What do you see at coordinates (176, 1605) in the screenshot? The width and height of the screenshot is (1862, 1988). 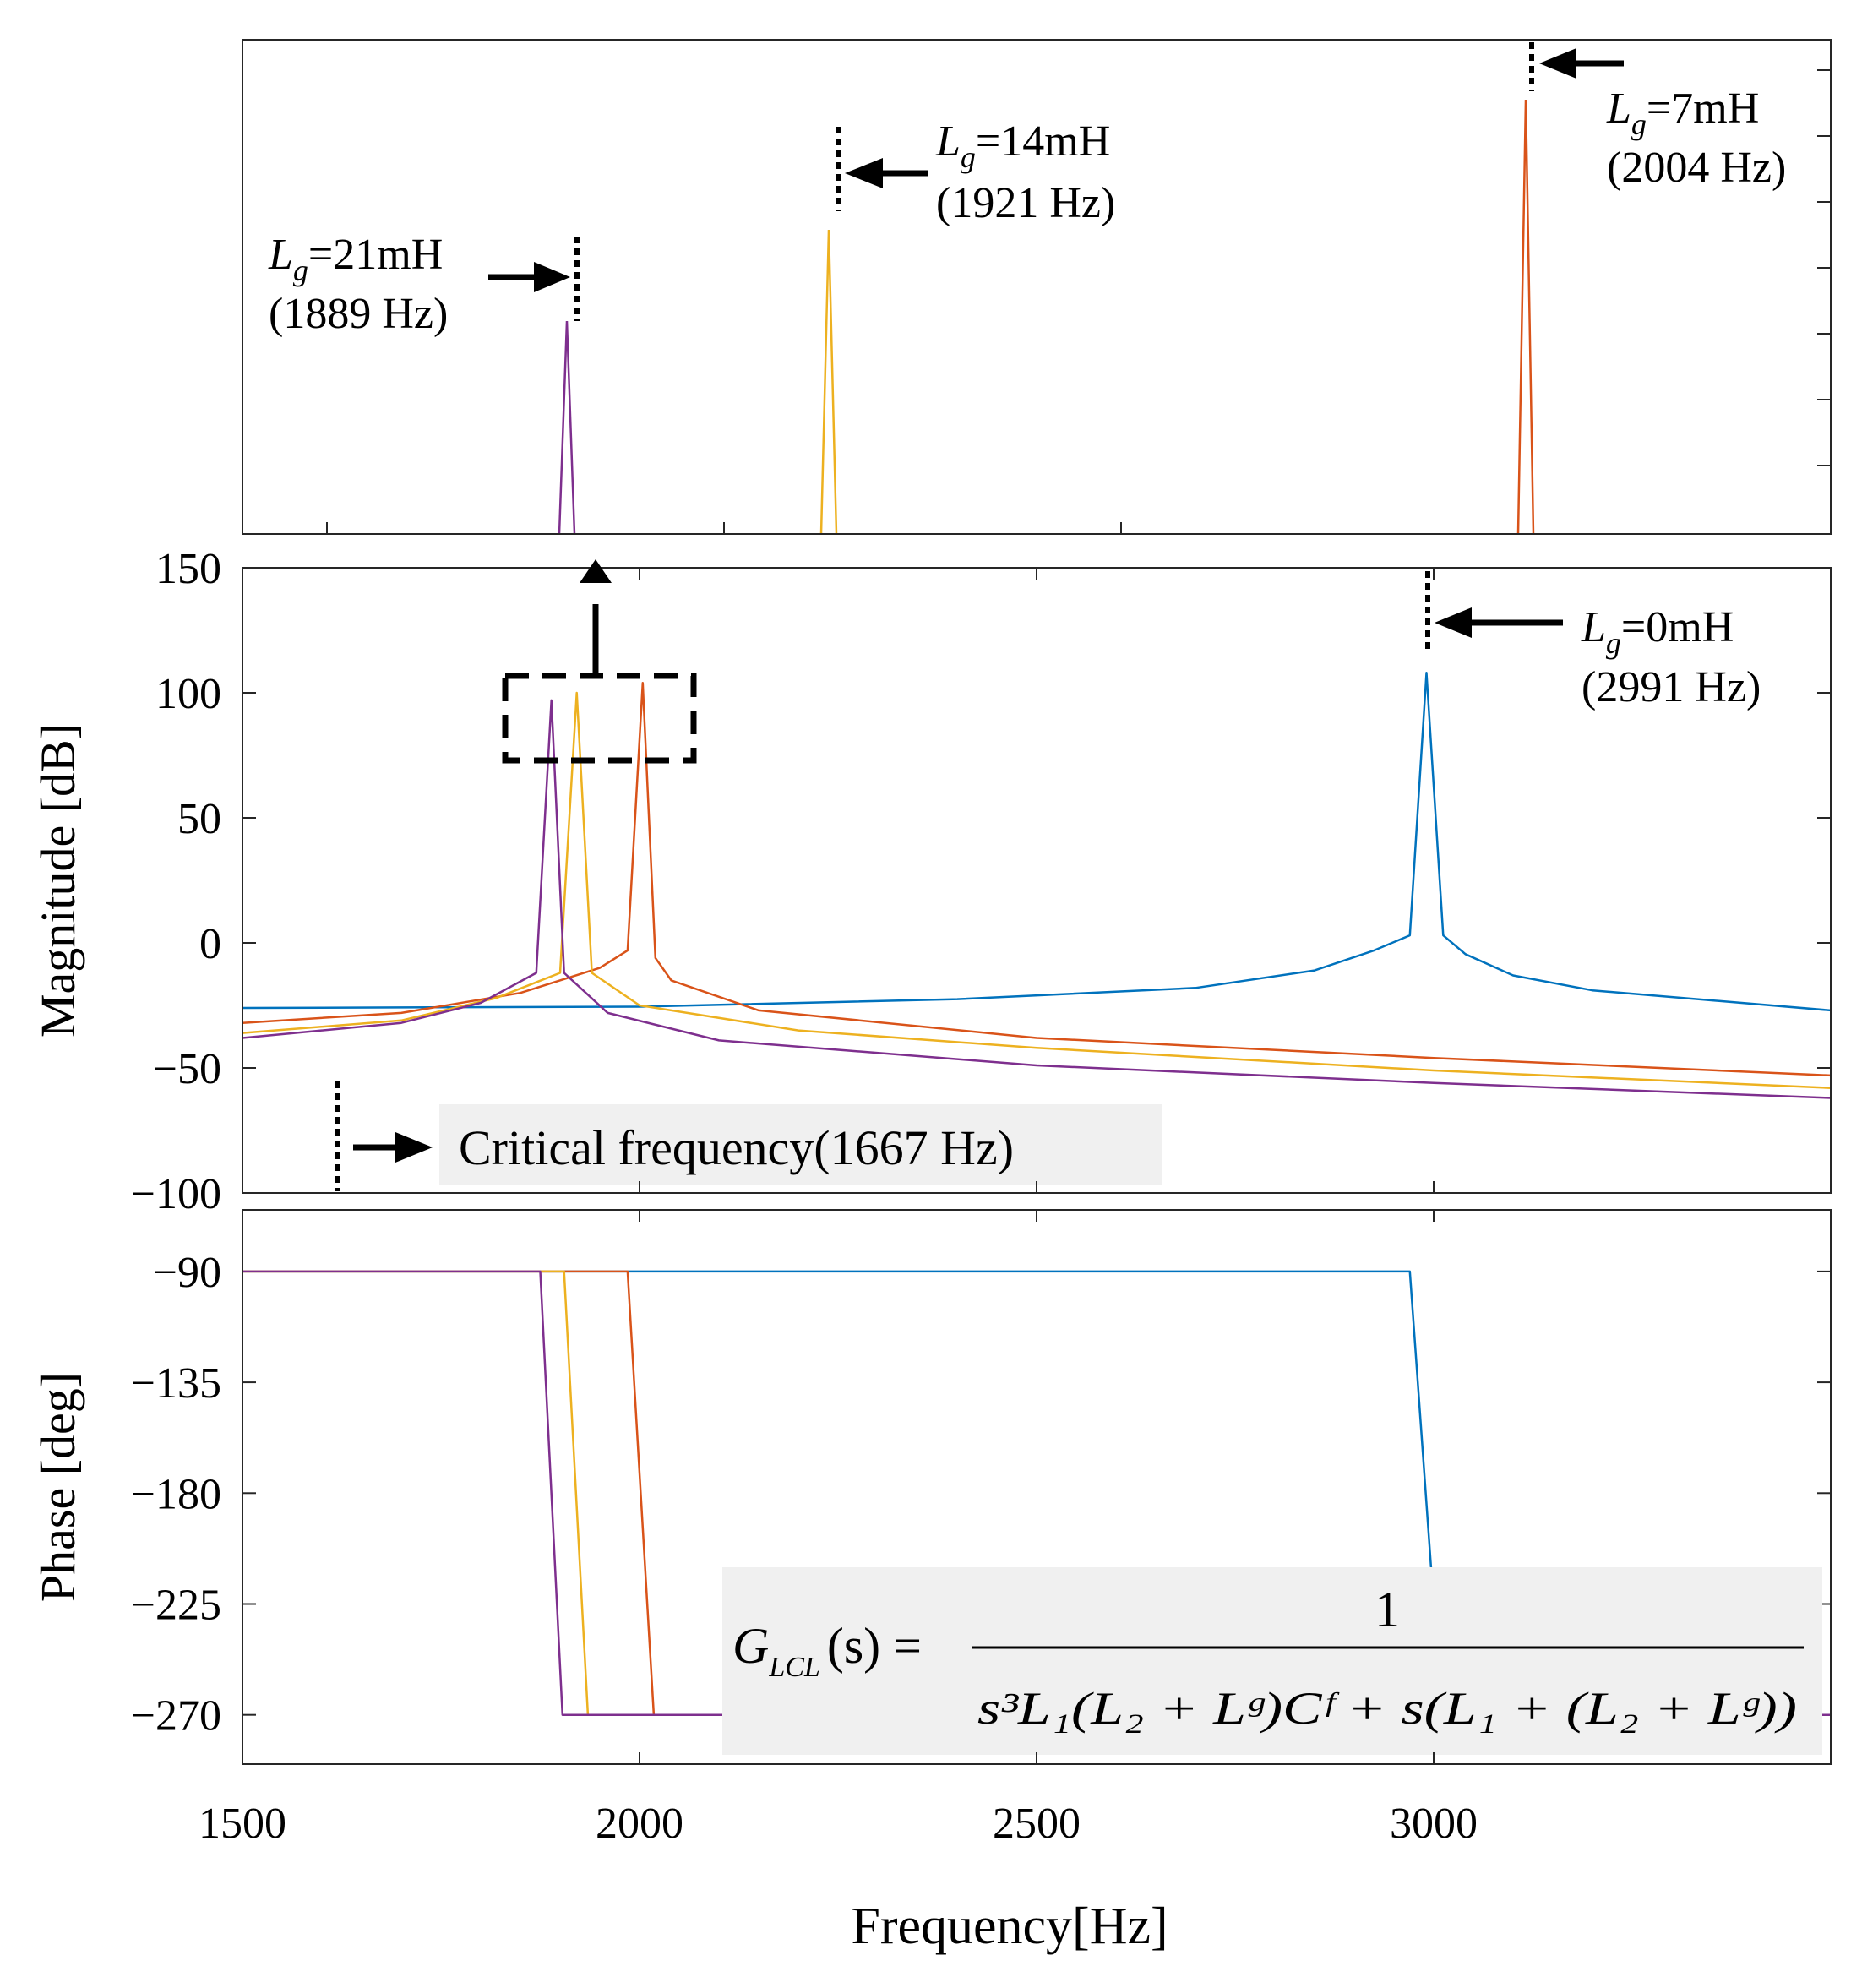 I see `phase-tick-label: −225` at bounding box center [176, 1605].